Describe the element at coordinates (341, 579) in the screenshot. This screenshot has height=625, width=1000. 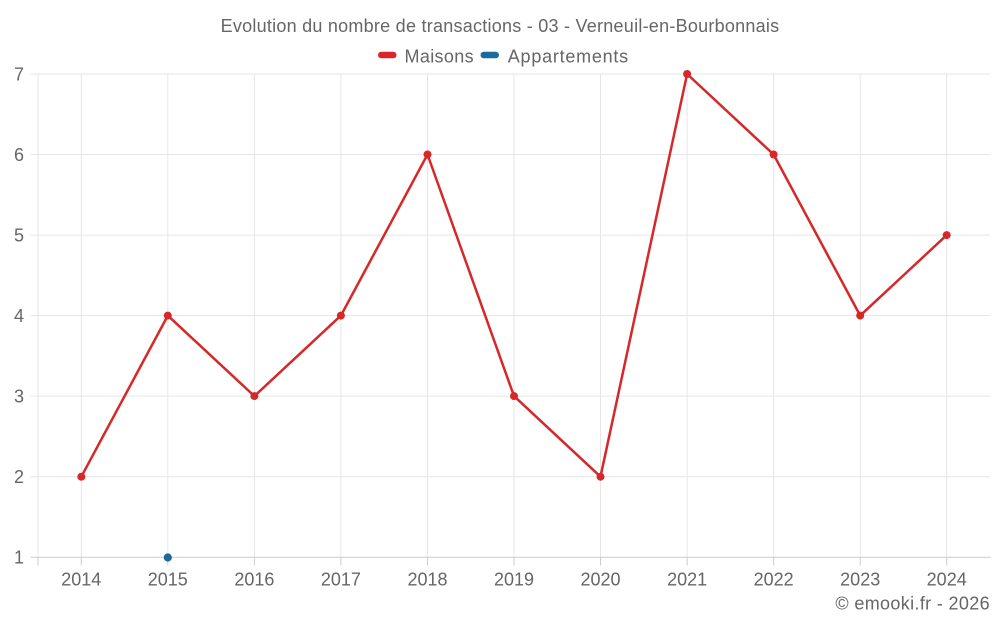
I see `svg-text: 2017` at that location.